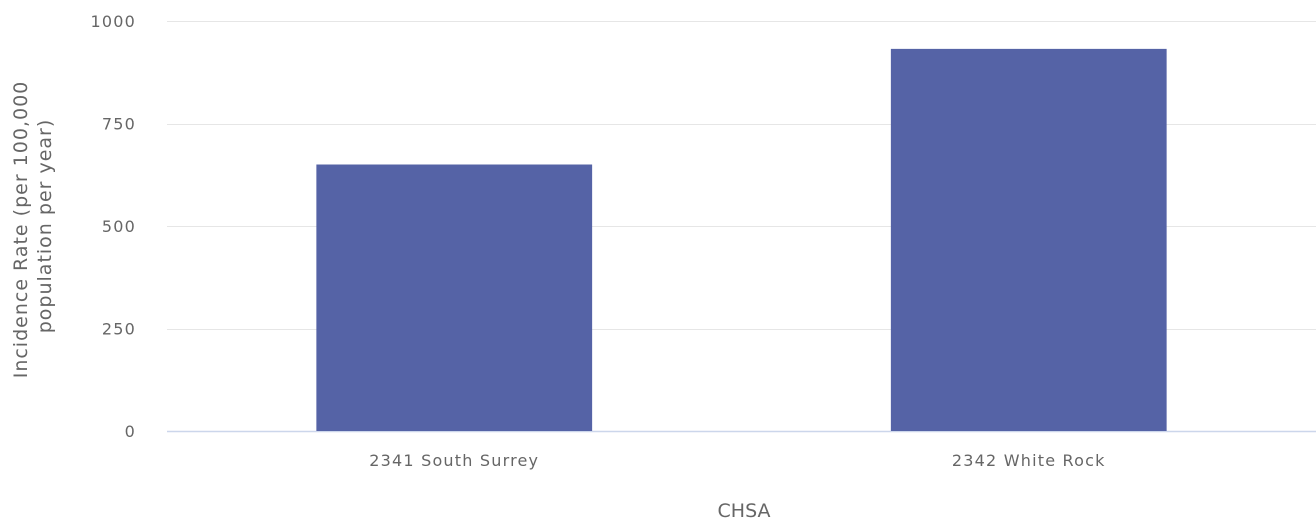  What do you see at coordinates (119, 226) in the screenshot?
I see `y-tick-label: 500` at bounding box center [119, 226].